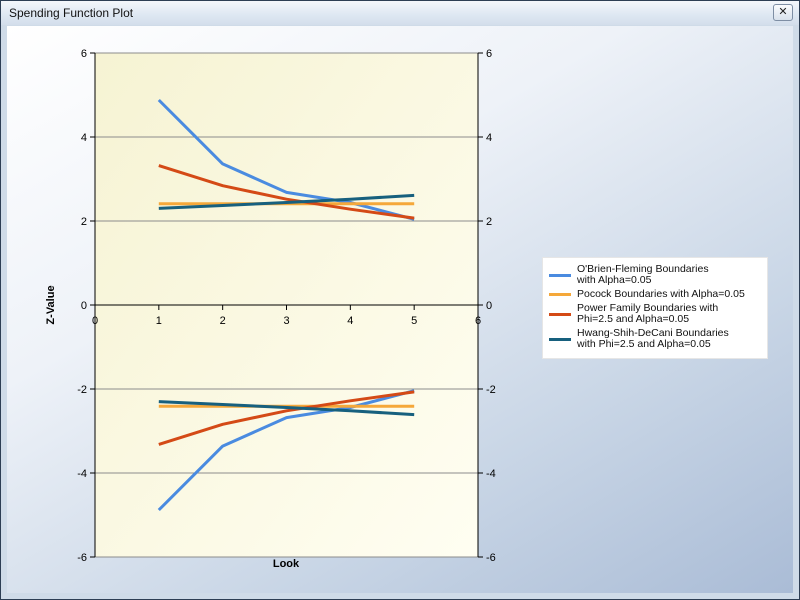 The width and height of the screenshot is (800, 600). Describe the element at coordinates (82, 474) in the screenshot. I see `y-tick-label-left: -4` at that location.